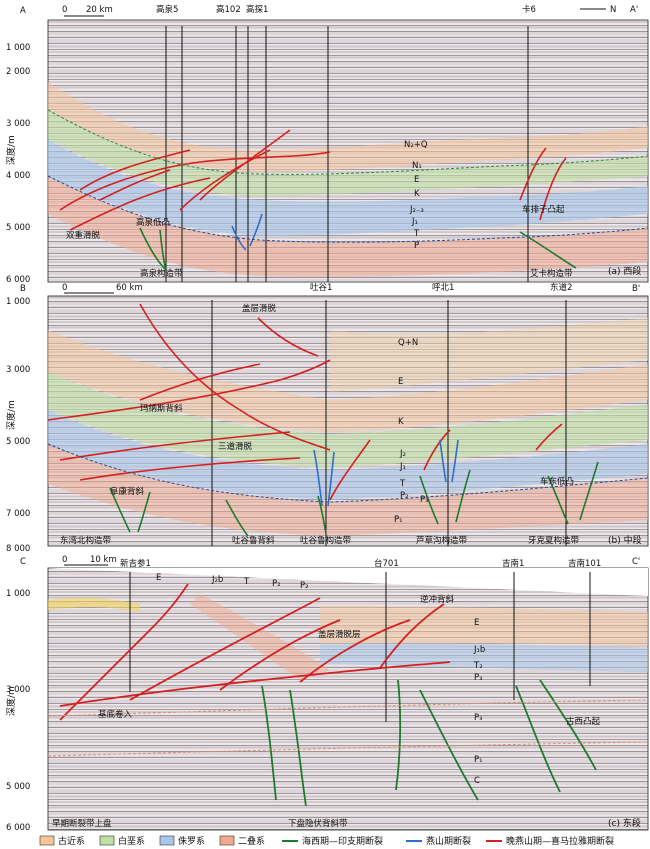  What do you see at coordinates (129, 288) in the screenshot?
I see `scale-km-b: 60 km` at bounding box center [129, 288].